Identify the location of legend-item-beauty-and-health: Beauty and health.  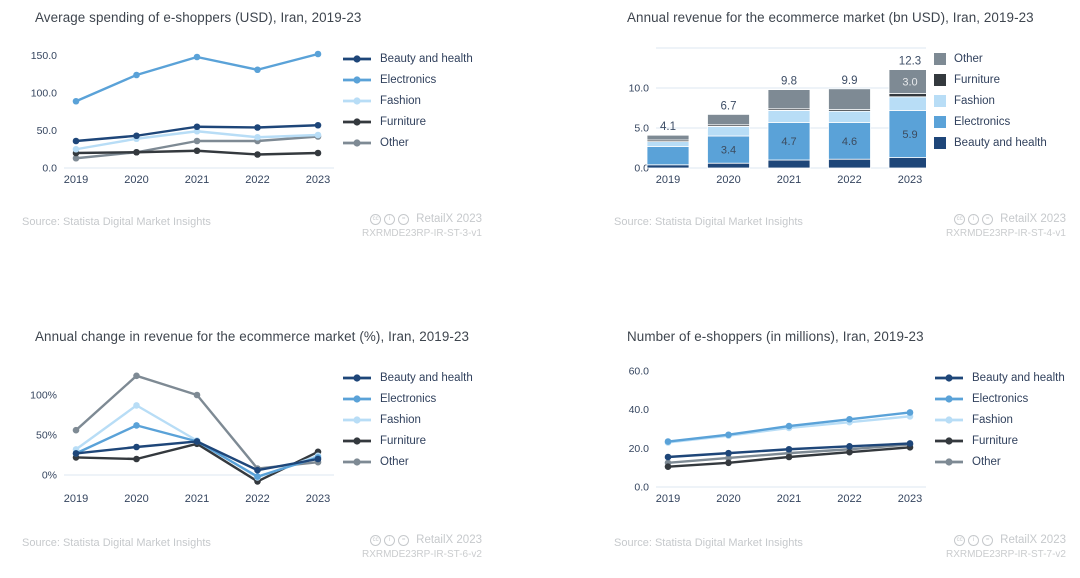
(407, 378).